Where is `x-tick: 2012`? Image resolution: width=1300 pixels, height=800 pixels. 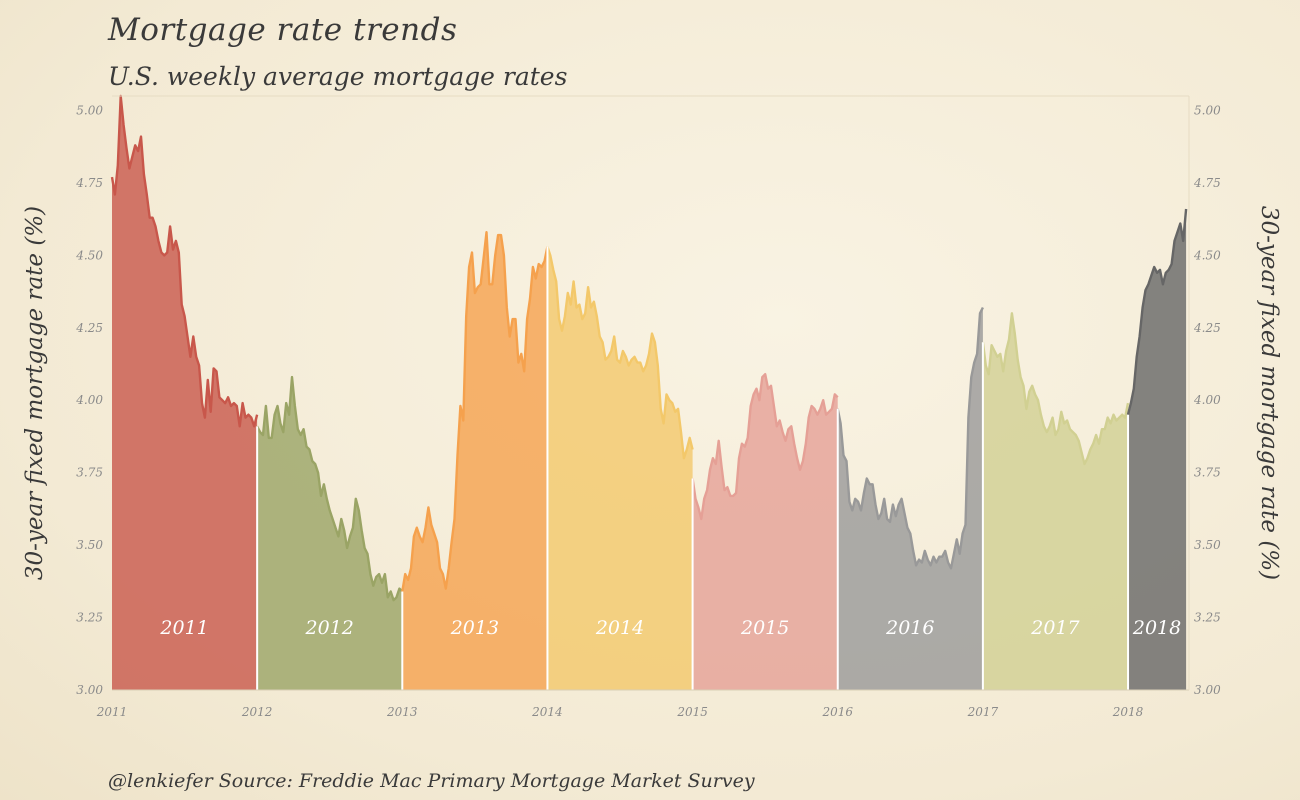 x-tick: 2012 is located at coordinates (257, 712).